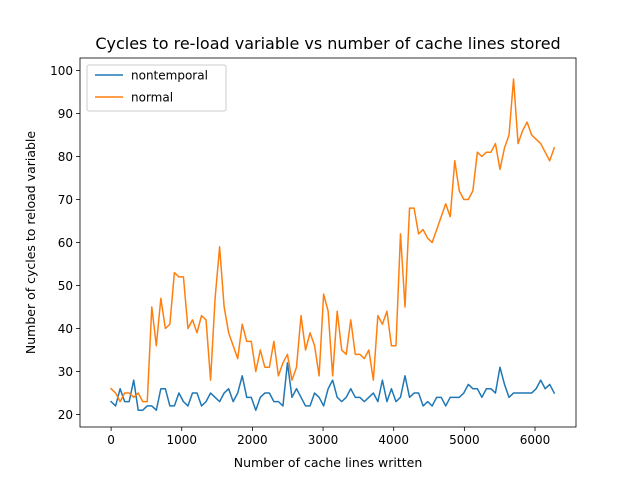 The image size is (640, 480). Describe the element at coordinates (65, 200) in the screenshot. I see `y-tick-label: 70` at that location.